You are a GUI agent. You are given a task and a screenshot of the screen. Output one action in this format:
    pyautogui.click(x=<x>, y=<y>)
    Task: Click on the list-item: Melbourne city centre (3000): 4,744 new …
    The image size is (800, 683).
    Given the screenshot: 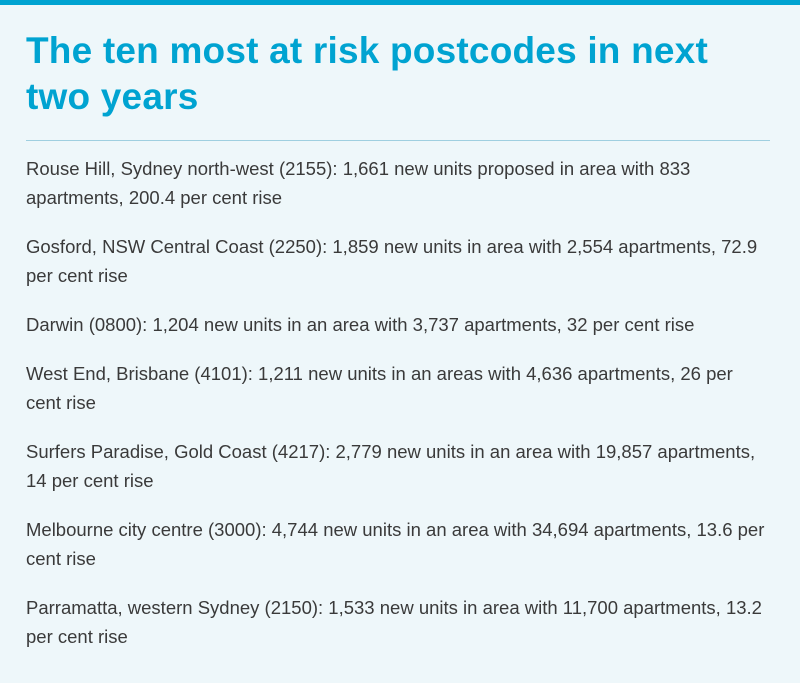 What is the action you would take?
    pyautogui.click(x=395, y=544)
    